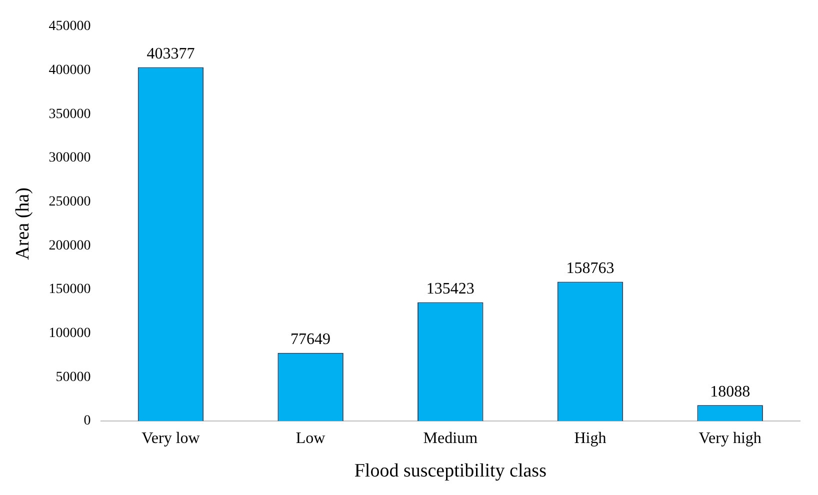  What do you see at coordinates (69, 246) in the screenshot?
I see `y-tick-label: 200000` at bounding box center [69, 246].